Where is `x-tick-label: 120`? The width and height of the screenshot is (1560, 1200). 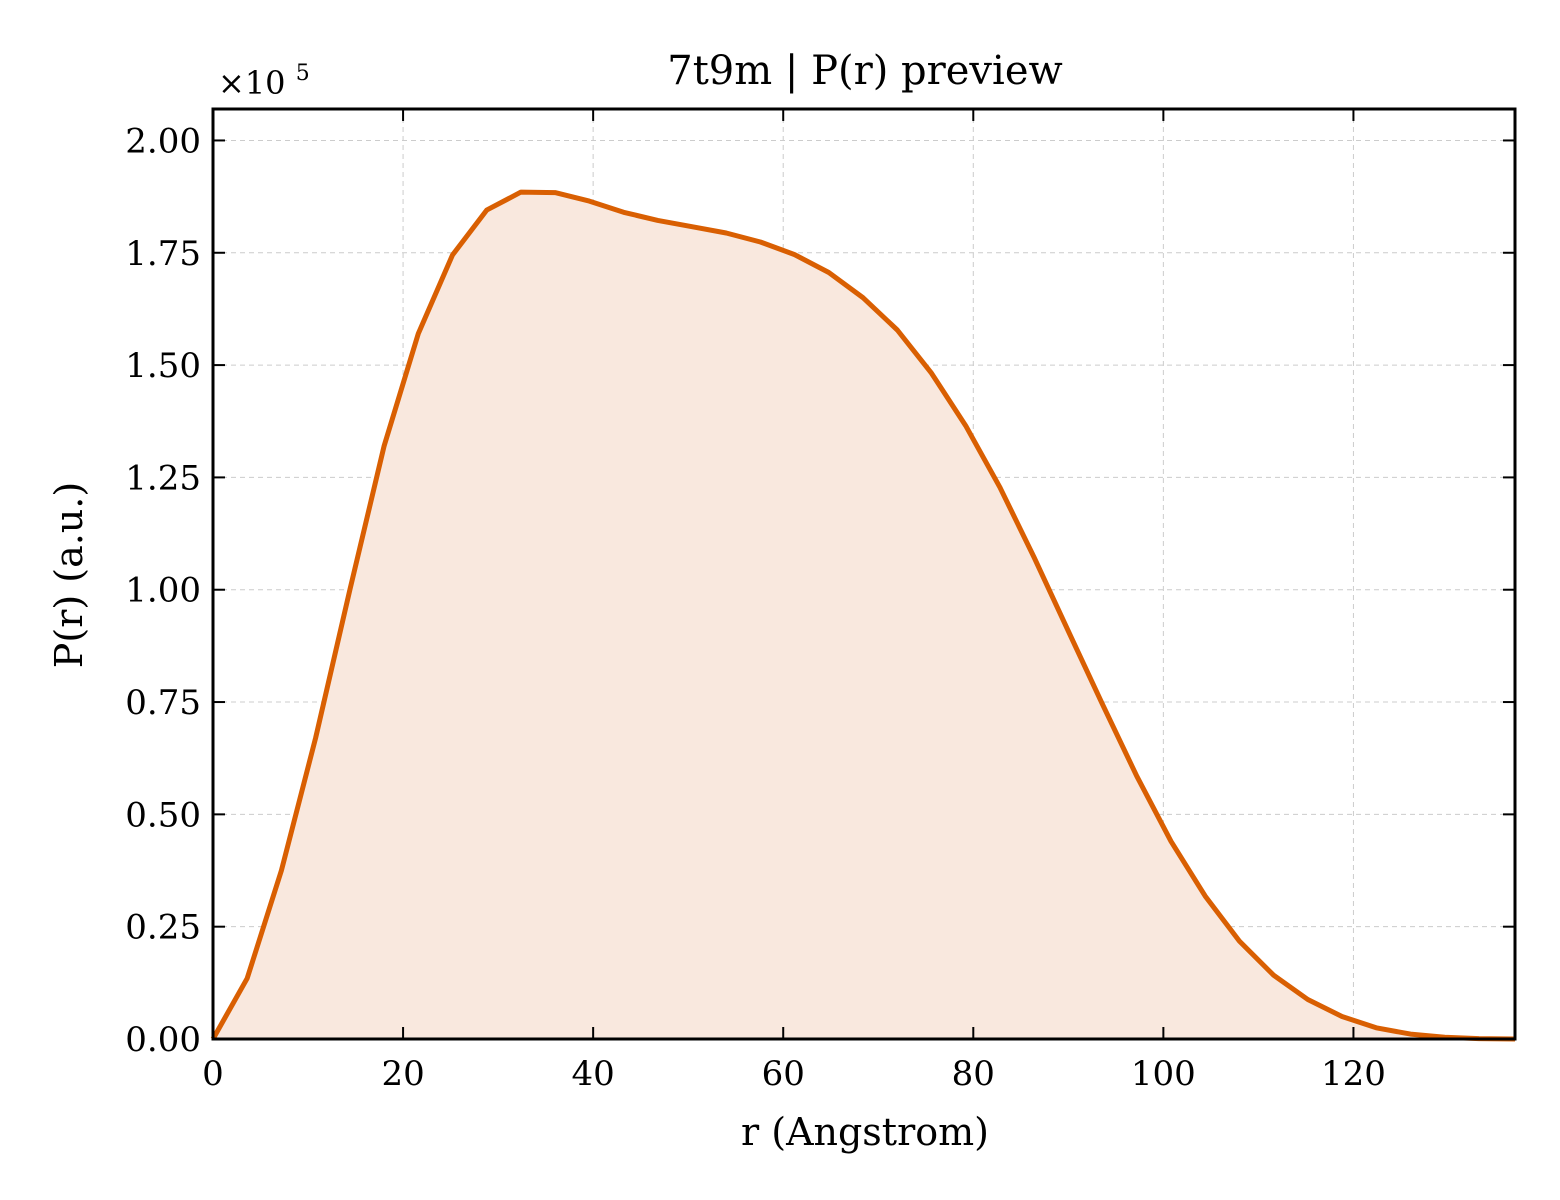
x-tick-label: 120 is located at coordinates (1353, 1074).